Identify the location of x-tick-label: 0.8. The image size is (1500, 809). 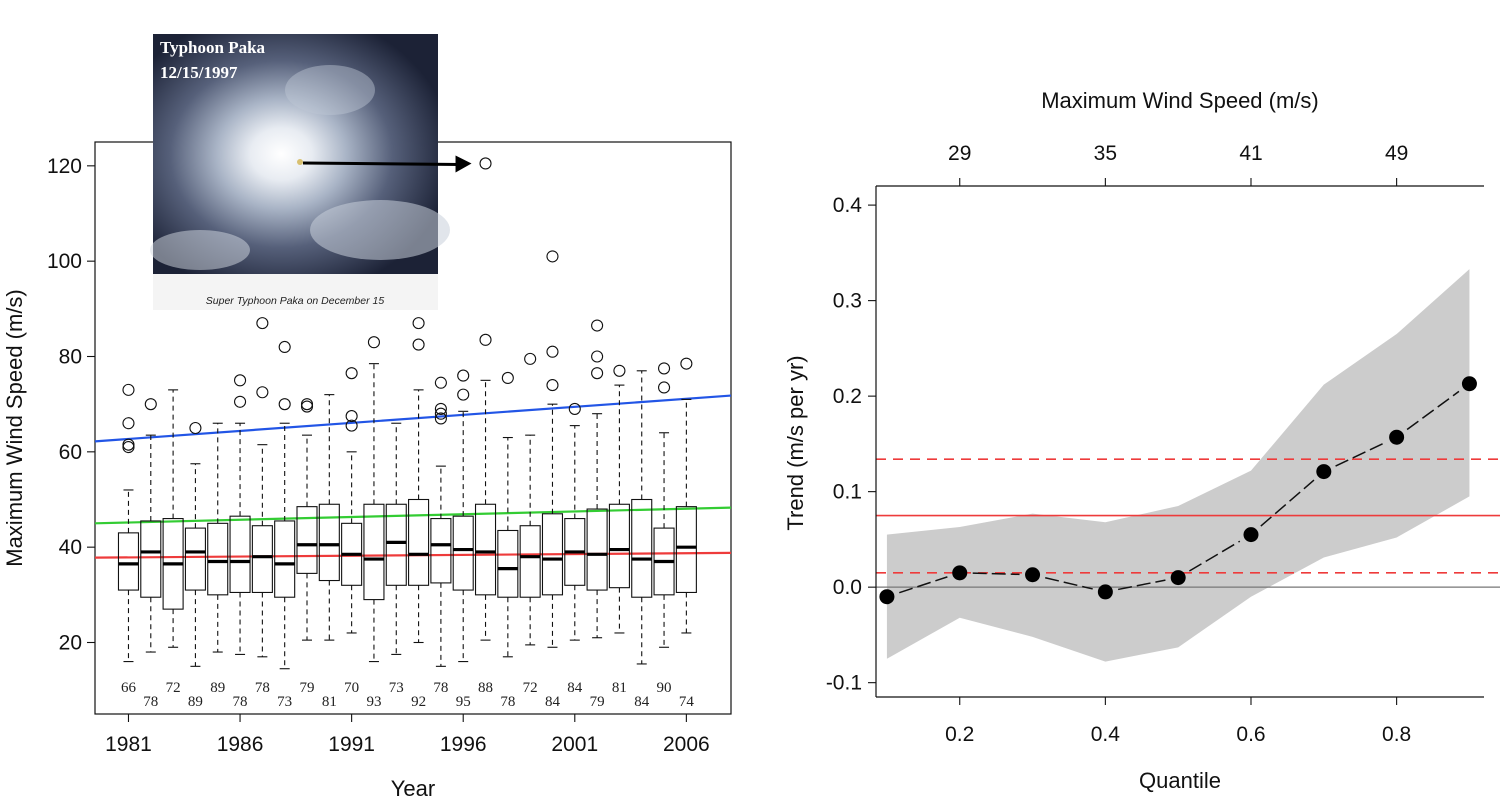
(1396, 734).